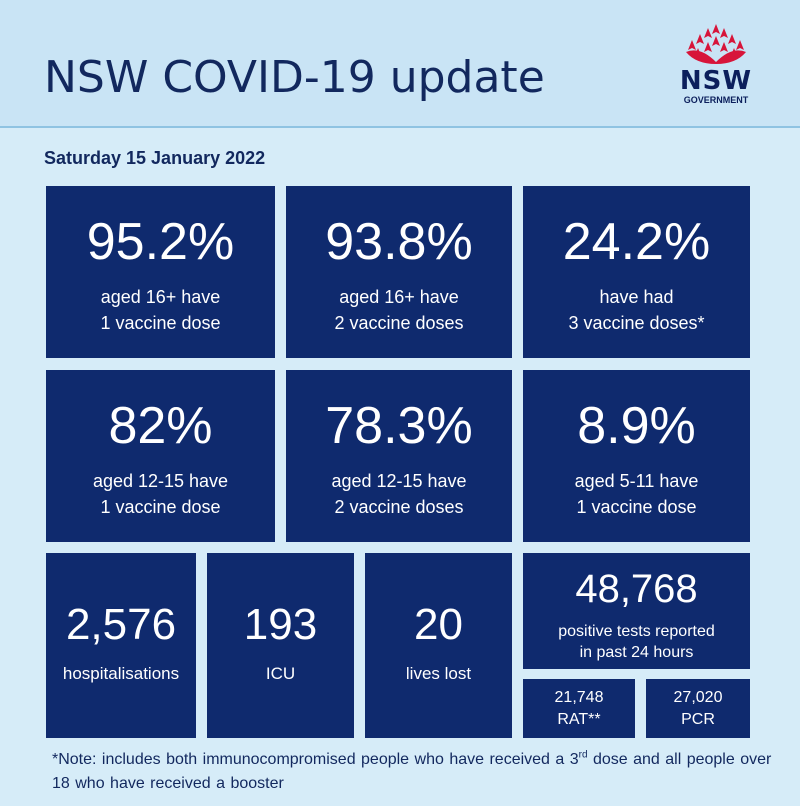 The height and width of the screenshot is (806, 800). What do you see at coordinates (160, 426) in the screenshot?
I see `stat-value: 82%` at bounding box center [160, 426].